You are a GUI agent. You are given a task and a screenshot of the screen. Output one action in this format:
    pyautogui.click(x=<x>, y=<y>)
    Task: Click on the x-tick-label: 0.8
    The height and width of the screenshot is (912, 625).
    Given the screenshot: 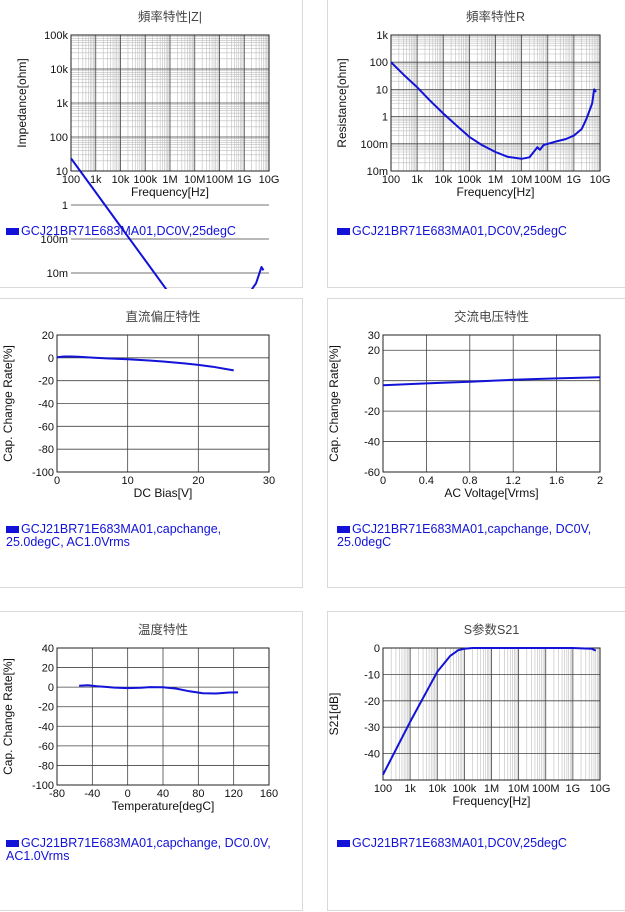 What is the action you would take?
    pyautogui.click(x=469, y=481)
    